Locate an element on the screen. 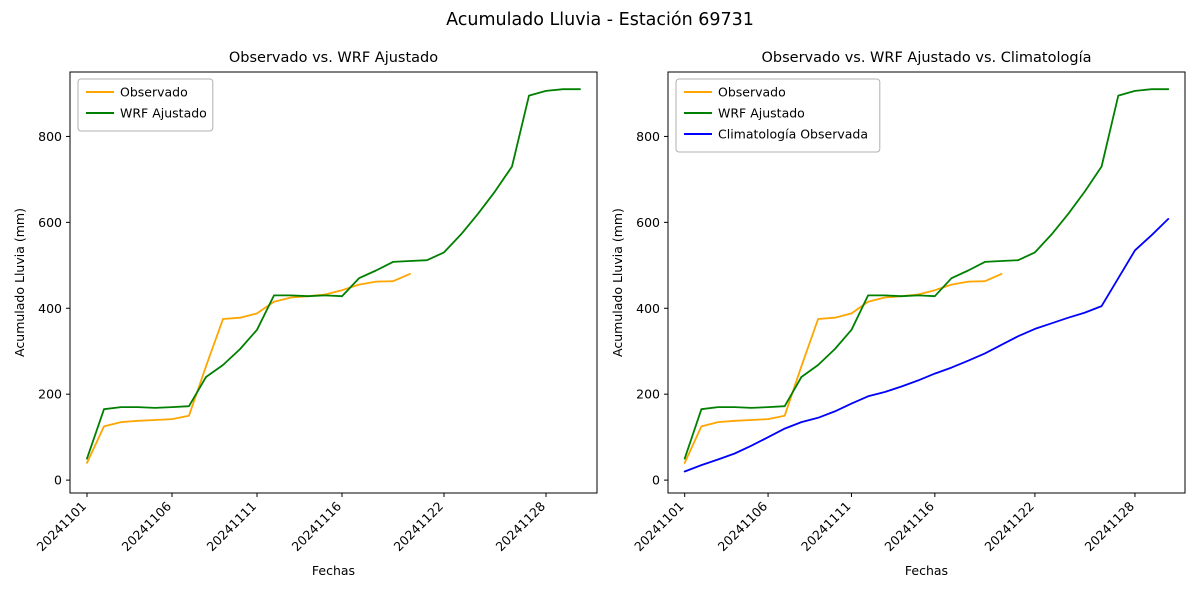 The width and height of the screenshot is (1200, 600). legend-label: Climatología Observada is located at coordinates (793, 134).